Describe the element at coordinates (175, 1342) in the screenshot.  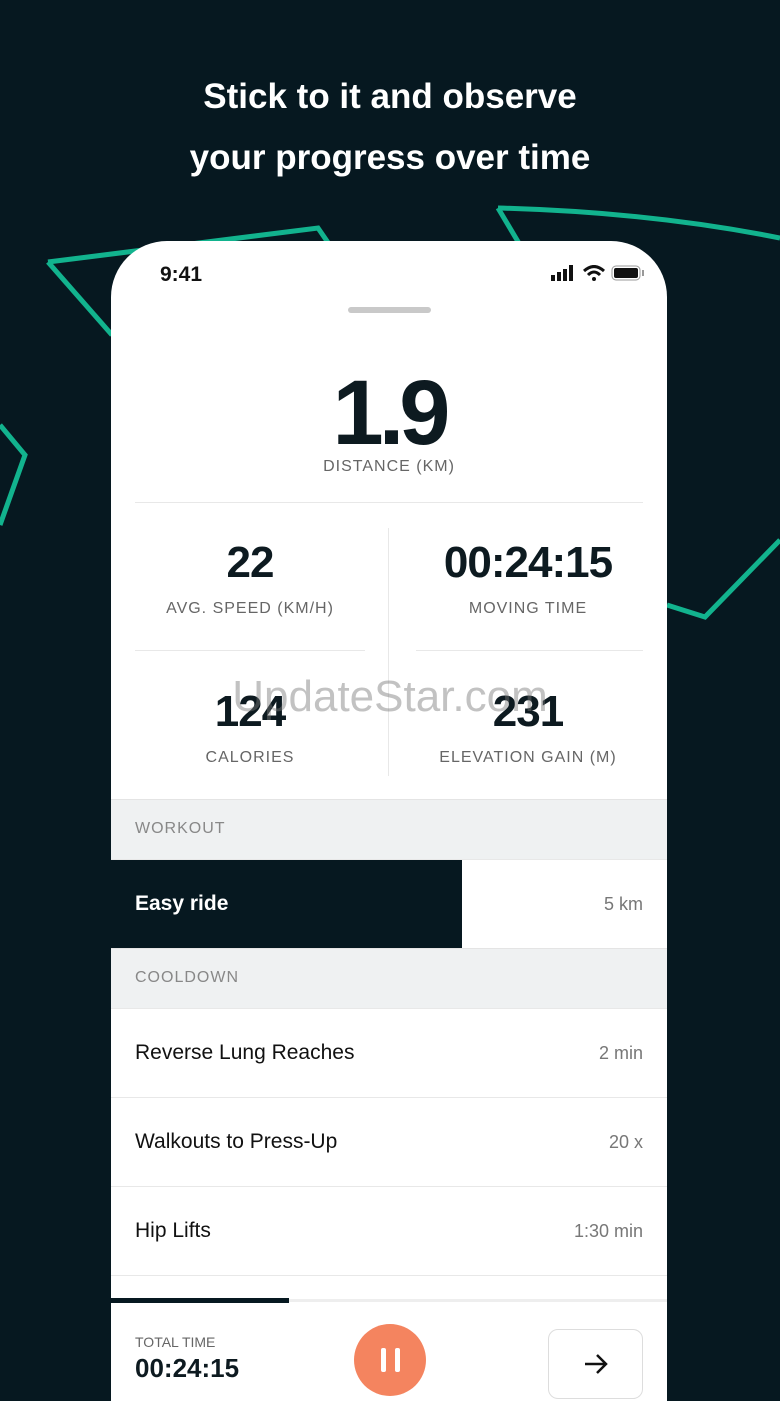
I see `total-time-label: TOTAL TIME` at that location.